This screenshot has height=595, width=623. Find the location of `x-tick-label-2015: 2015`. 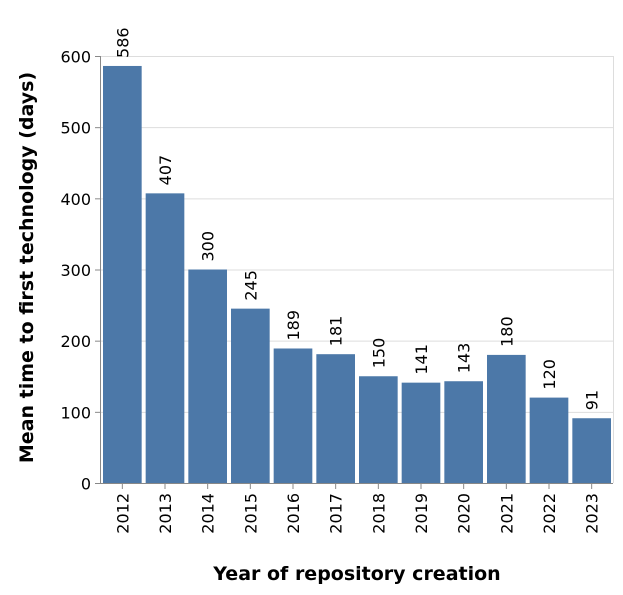

x-tick-label-2015: 2015 is located at coordinates (250, 513).